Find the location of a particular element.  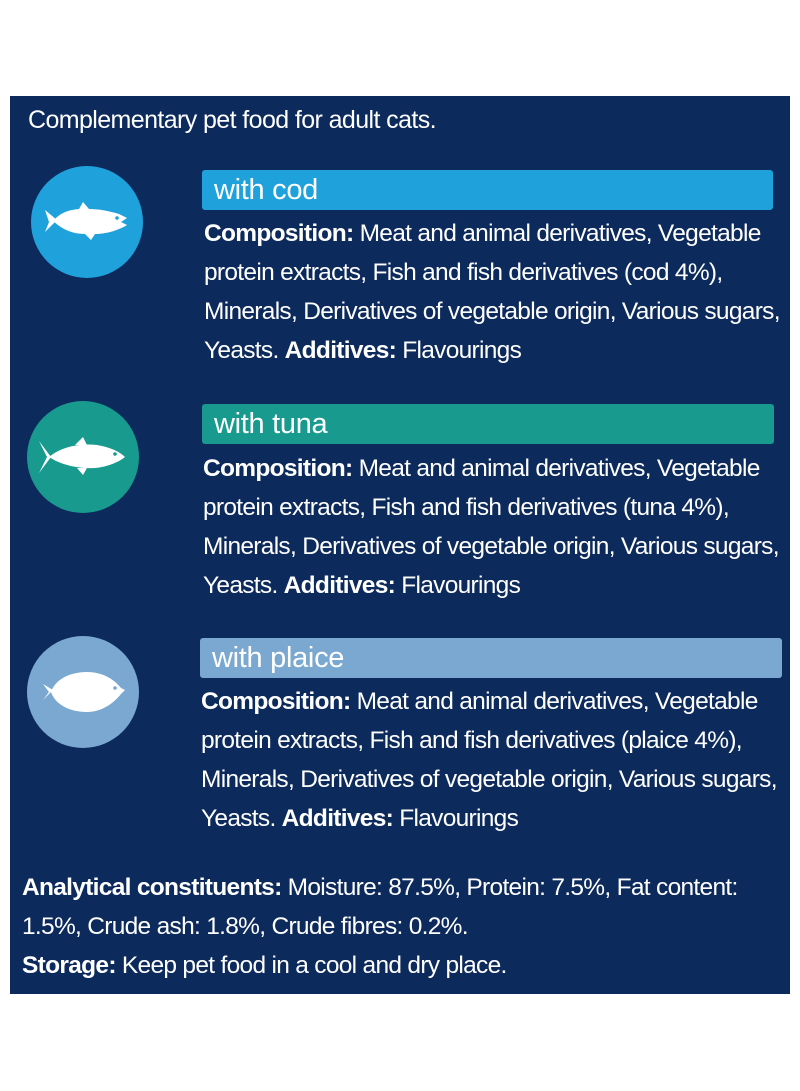

storage-text: Keep pet food in a cool and dry place. is located at coordinates (314, 965).